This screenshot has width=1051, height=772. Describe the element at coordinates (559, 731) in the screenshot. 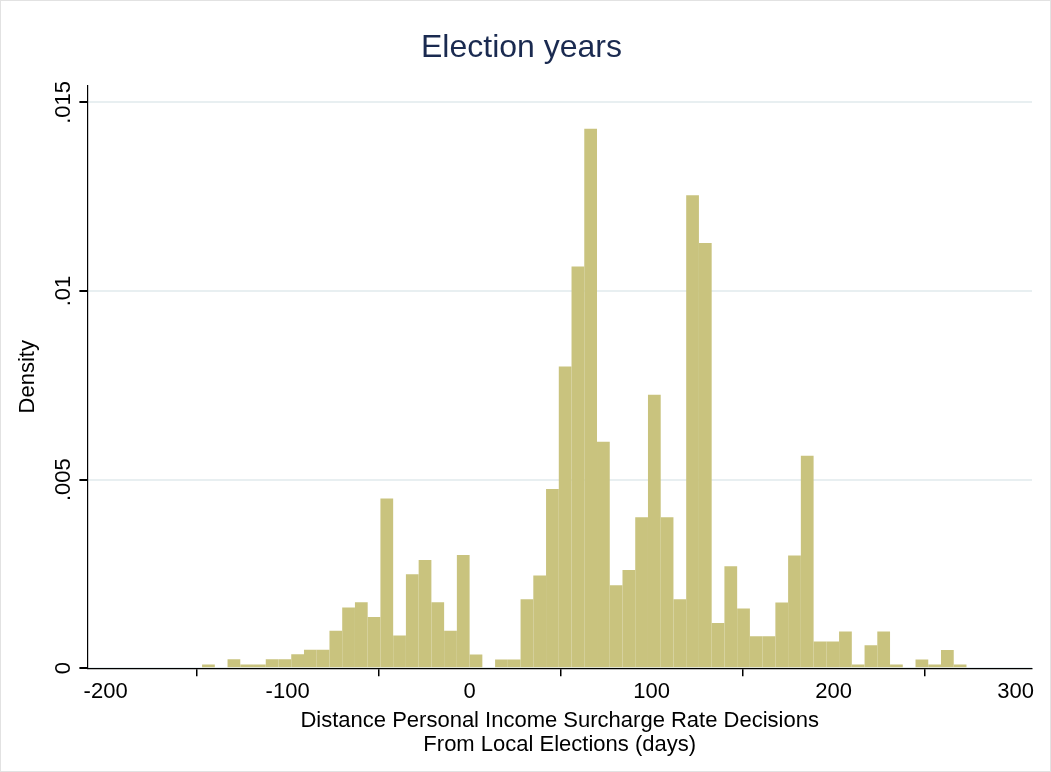

I see `x-axis-title: Distance Personal Income Surcharge Rate Decisions From Local Elections (days)` at that location.